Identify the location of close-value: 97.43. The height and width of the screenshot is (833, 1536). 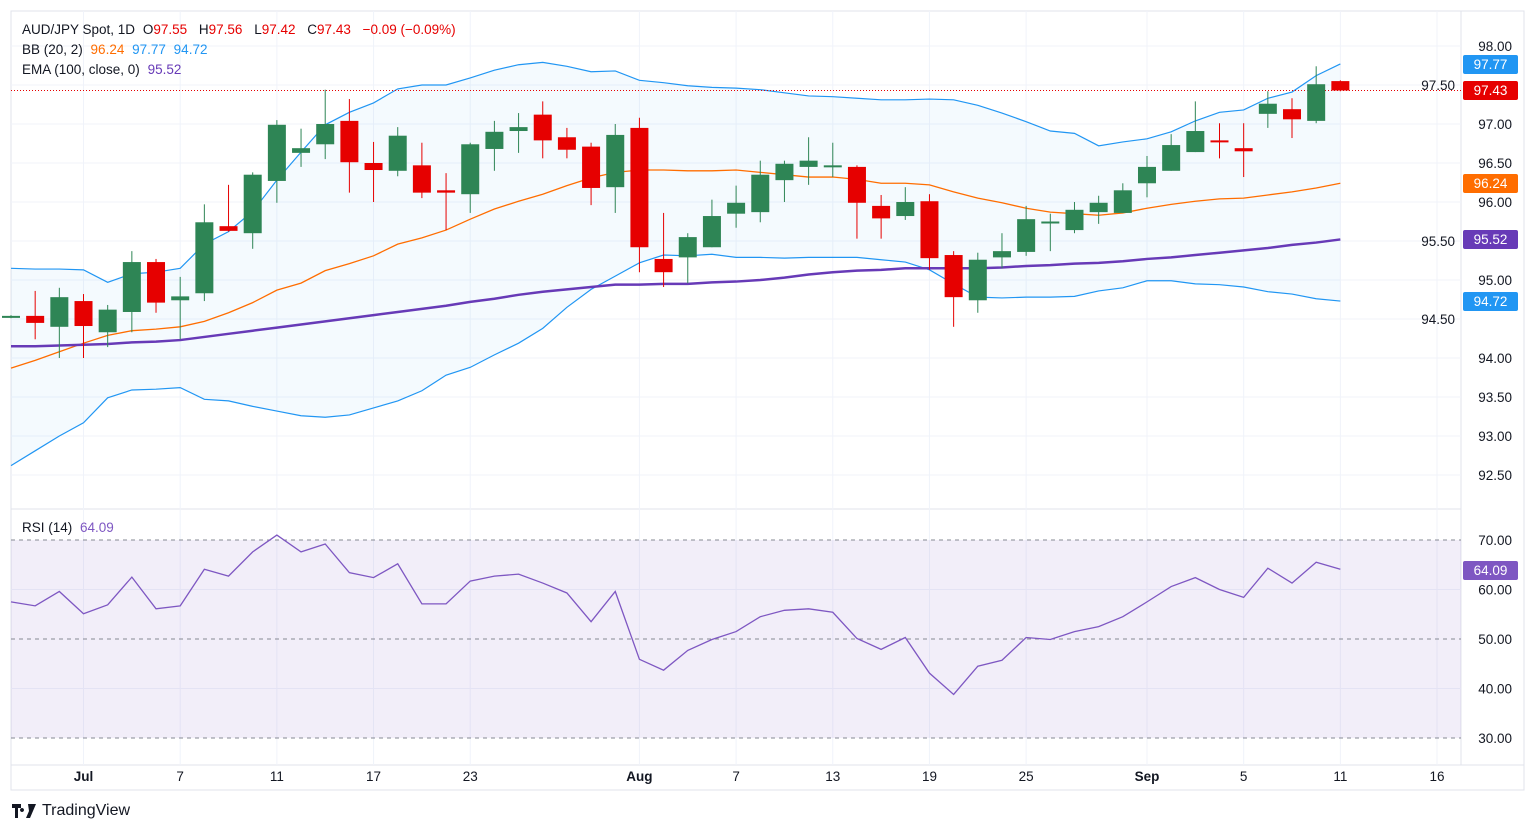
(334, 29).